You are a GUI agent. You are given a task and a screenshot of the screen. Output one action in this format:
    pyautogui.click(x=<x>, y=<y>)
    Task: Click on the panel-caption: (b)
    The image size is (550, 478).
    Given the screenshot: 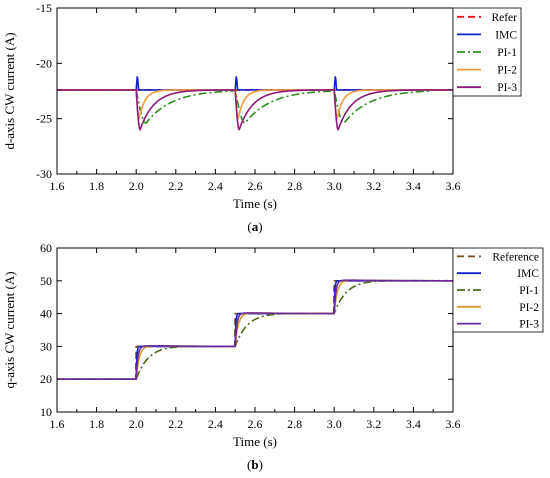 What is the action you would take?
    pyautogui.click(x=255, y=464)
    